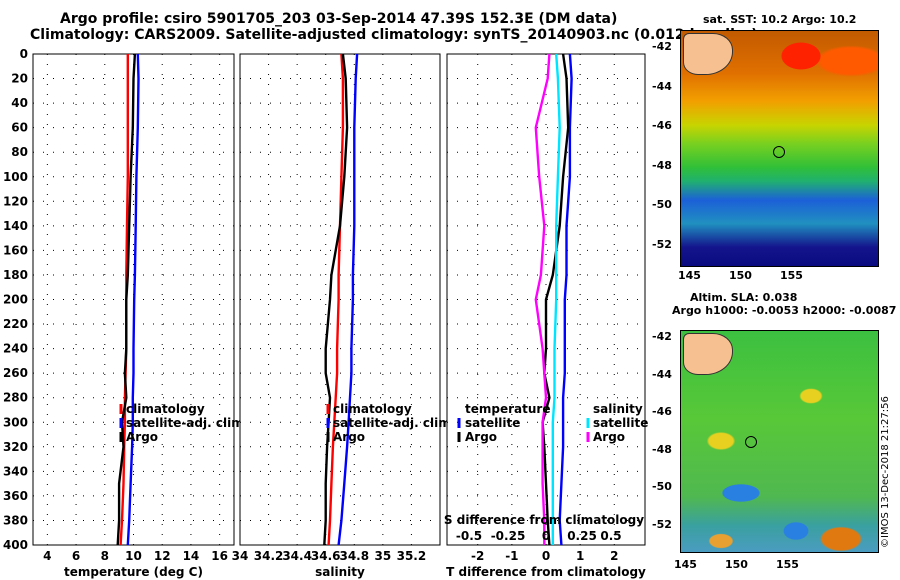 This screenshot has height=580, width=900. I want to click on sst-lat-tick-label: -46, so click(662, 125).